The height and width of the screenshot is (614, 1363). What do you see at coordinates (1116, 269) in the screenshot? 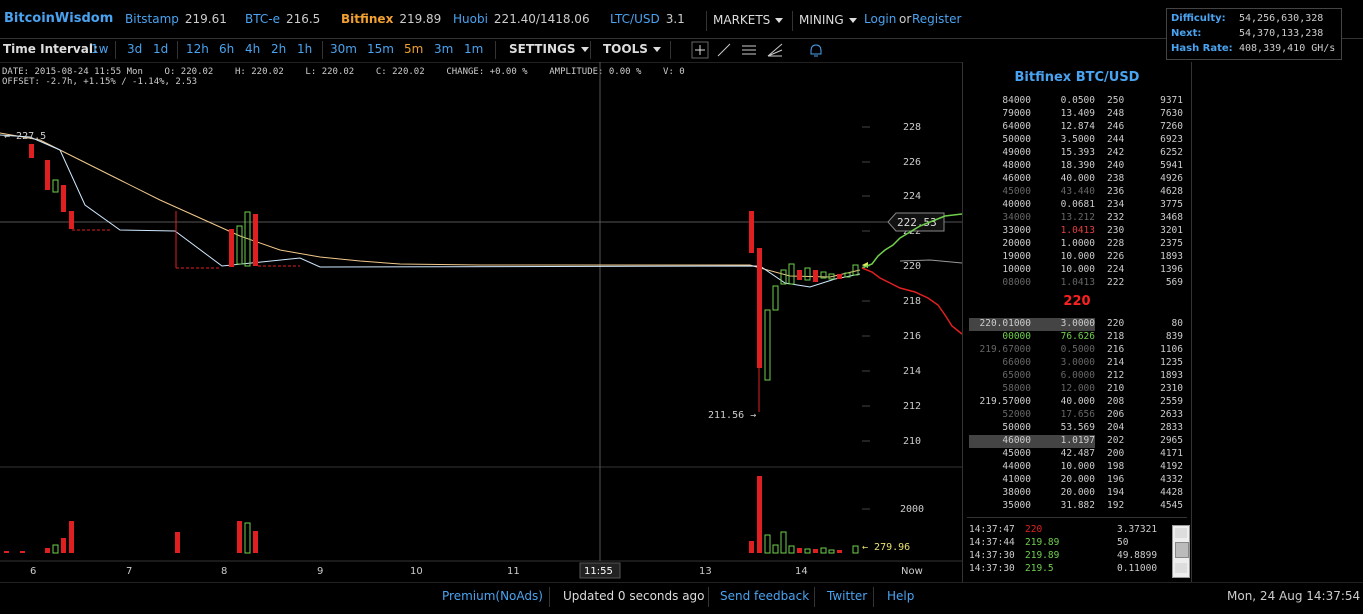
I see `ask-level: 224` at bounding box center [1116, 269].